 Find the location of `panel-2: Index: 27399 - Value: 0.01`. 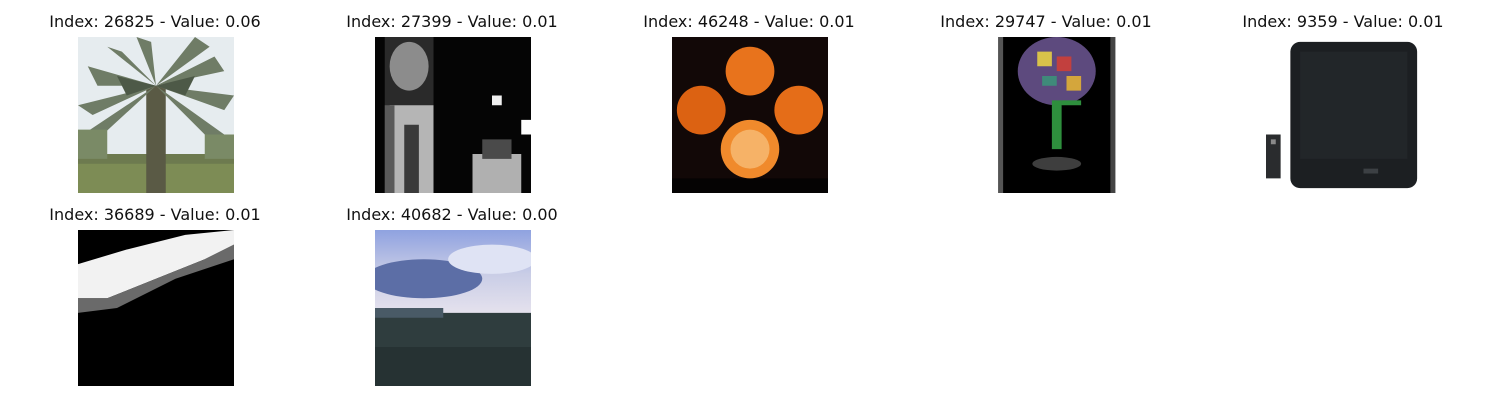

panel-2: Index: 27399 - Value: 0.01 is located at coordinates (452, 96).